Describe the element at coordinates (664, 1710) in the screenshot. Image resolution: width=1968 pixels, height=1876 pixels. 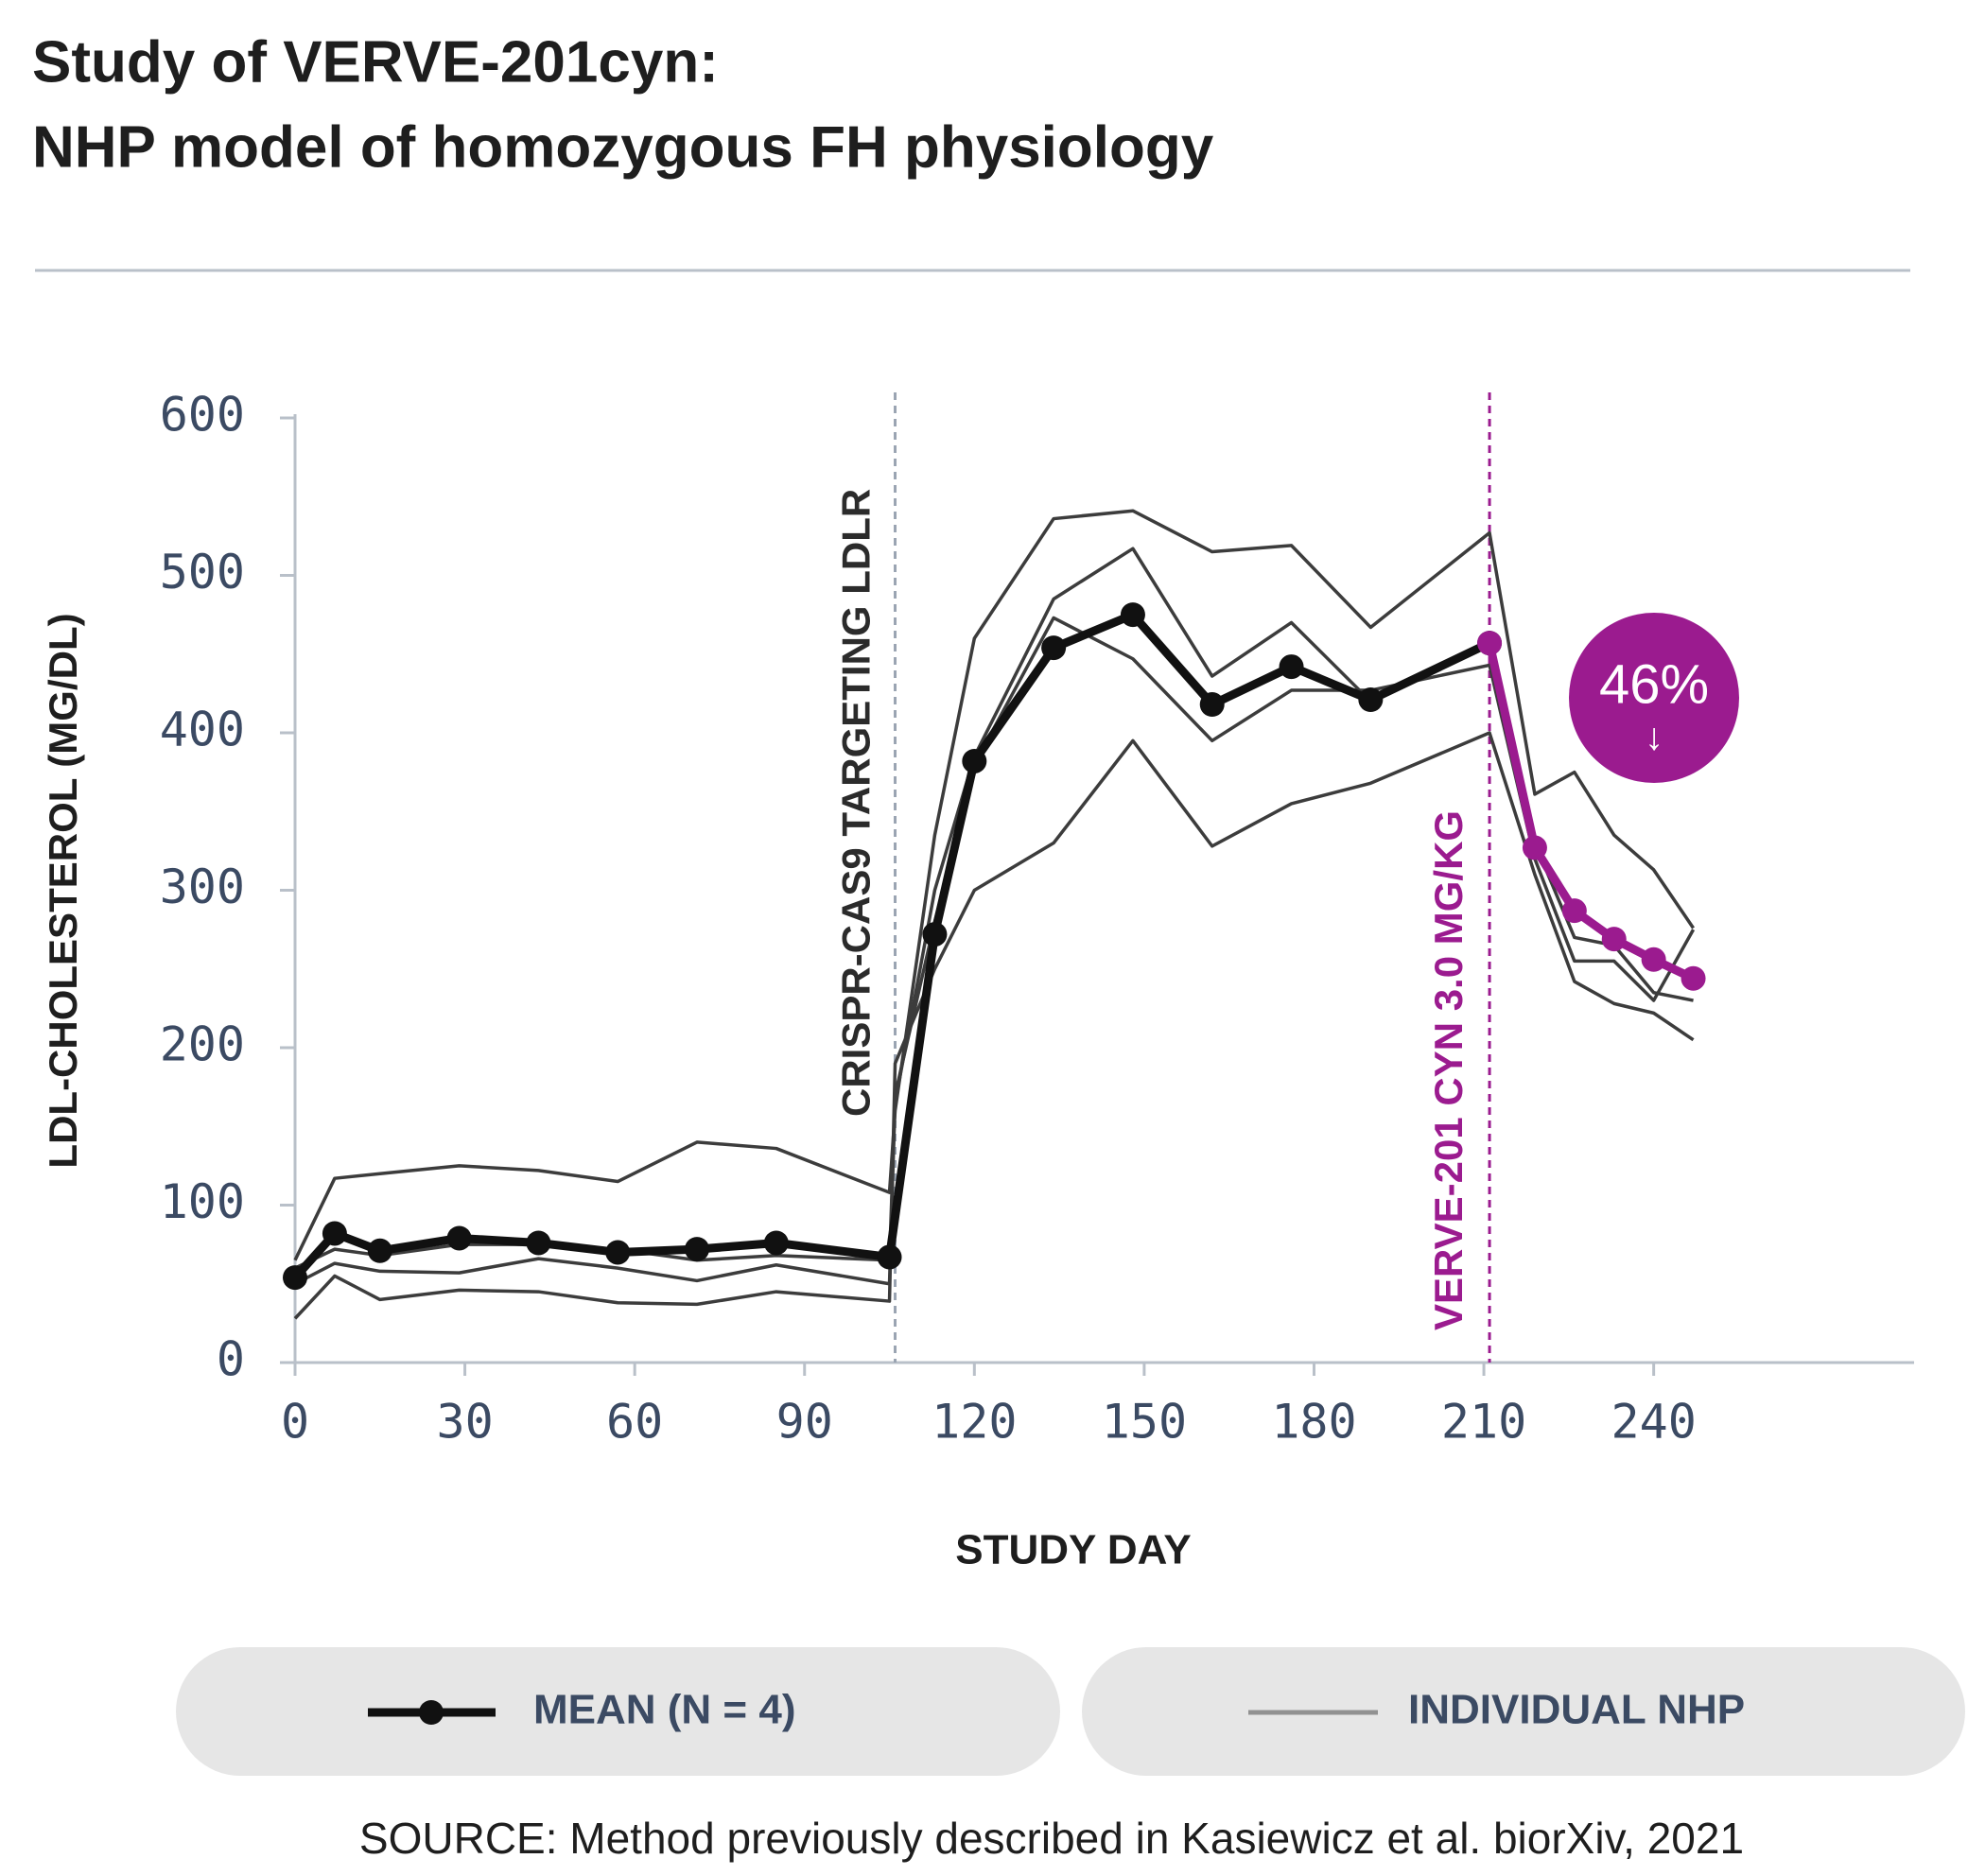
I see `legend-label: MEAN (N = 4)` at that location.